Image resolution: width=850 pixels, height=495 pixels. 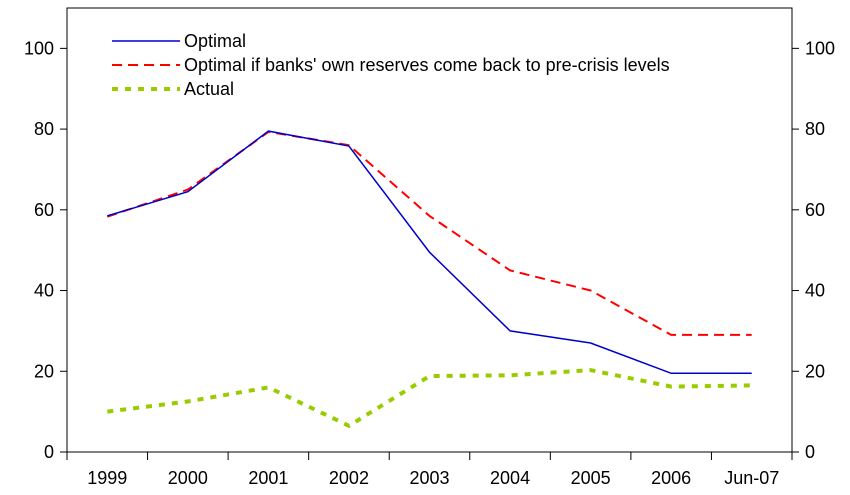 What do you see at coordinates (188, 478) in the screenshot?
I see `x-tick-label: 2000` at bounding box center [188, 478].